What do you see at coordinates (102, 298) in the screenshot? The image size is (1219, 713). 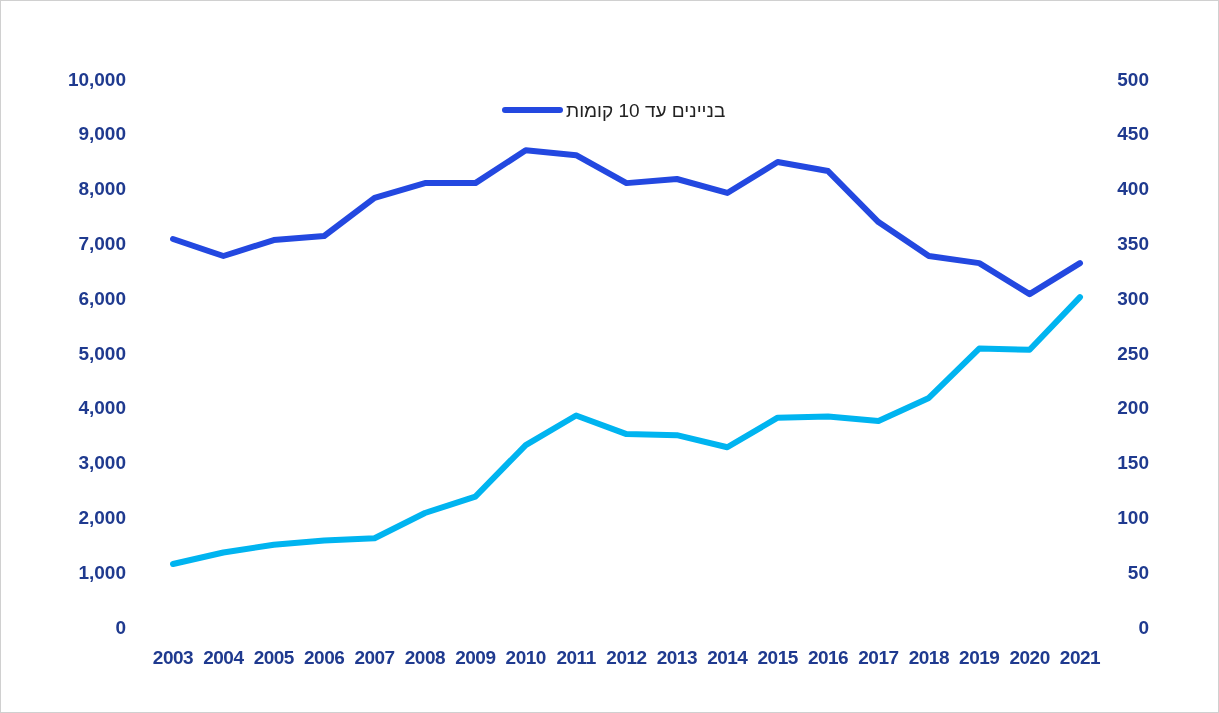 I see `y-tick-label: 6,000` at bounding box center [102, 298].